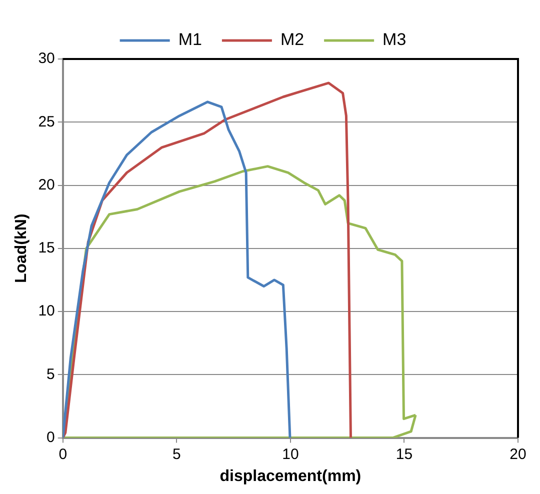 This screenshot has height=494, width=540. What do you see at coordinates (404, 454) in the screenshot?
I see `x-tick-label: 15` at bounding box center [404, 454].